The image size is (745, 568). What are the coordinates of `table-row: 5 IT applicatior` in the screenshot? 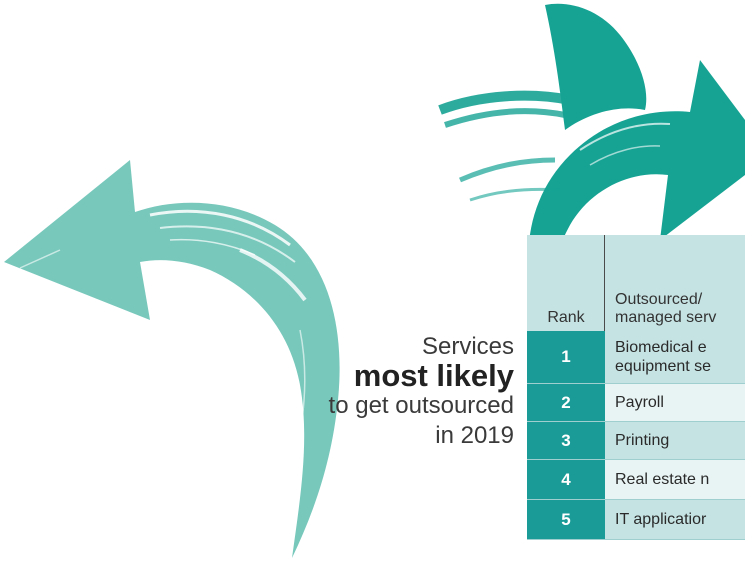 It's located at (636, 520).